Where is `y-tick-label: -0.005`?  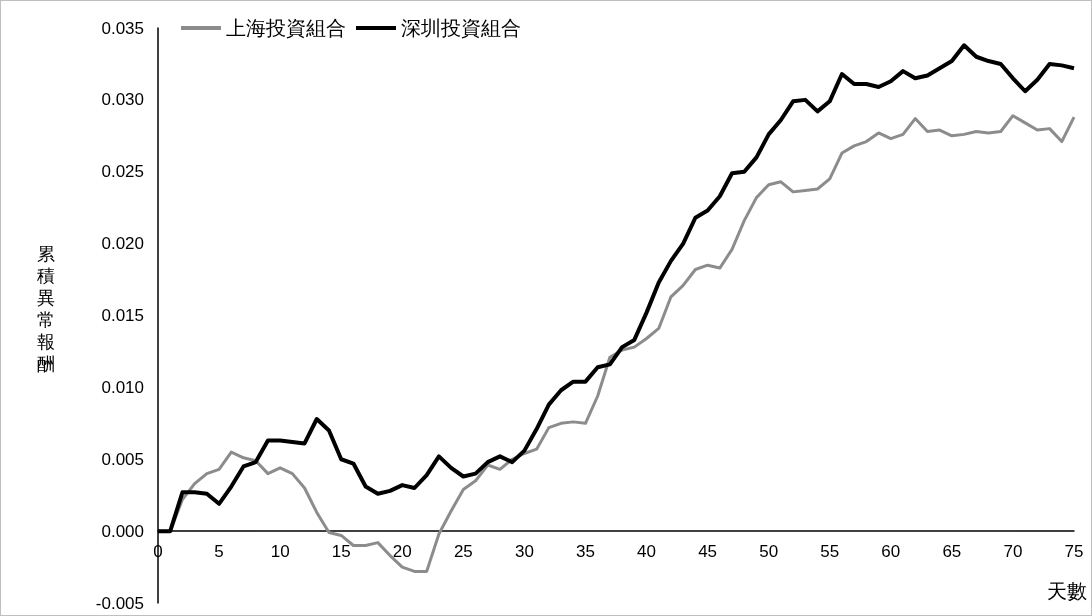 y-tick-label: -0.005 is located at coordinates (119, 603).